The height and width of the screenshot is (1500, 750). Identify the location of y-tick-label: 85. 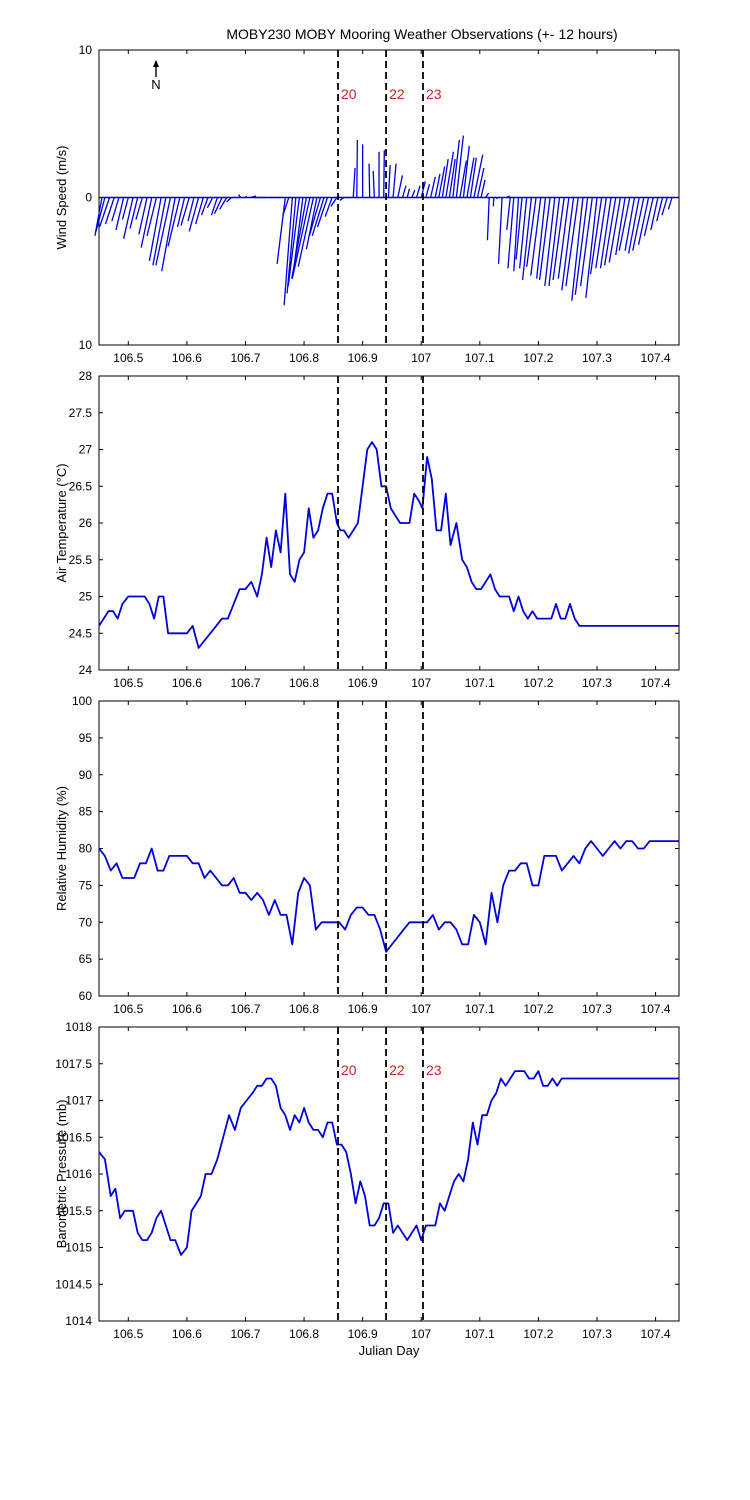
(86, 812).